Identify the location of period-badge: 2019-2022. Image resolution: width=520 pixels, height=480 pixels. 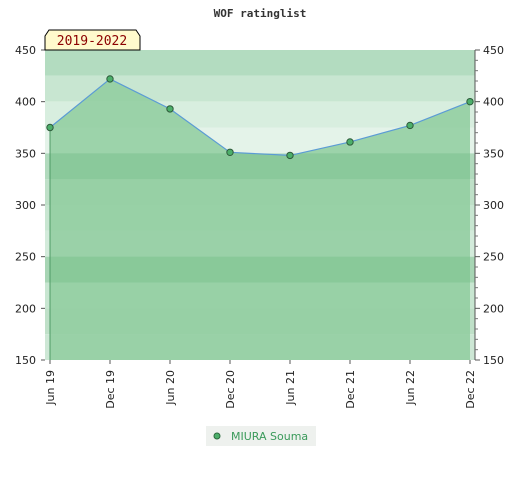
(92, 40).